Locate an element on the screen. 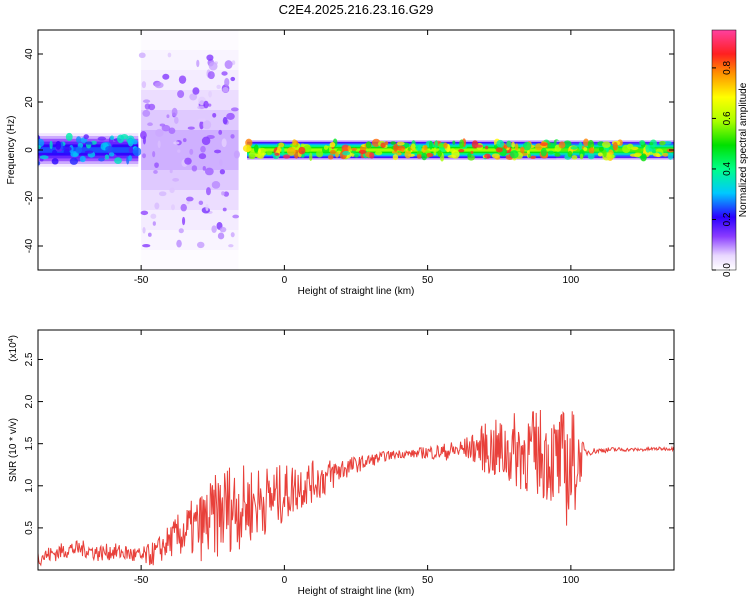 The width and height of the screenshot is (750, 600). colorbar-tick-label: 0.6 is located at coordinates (727, 118).